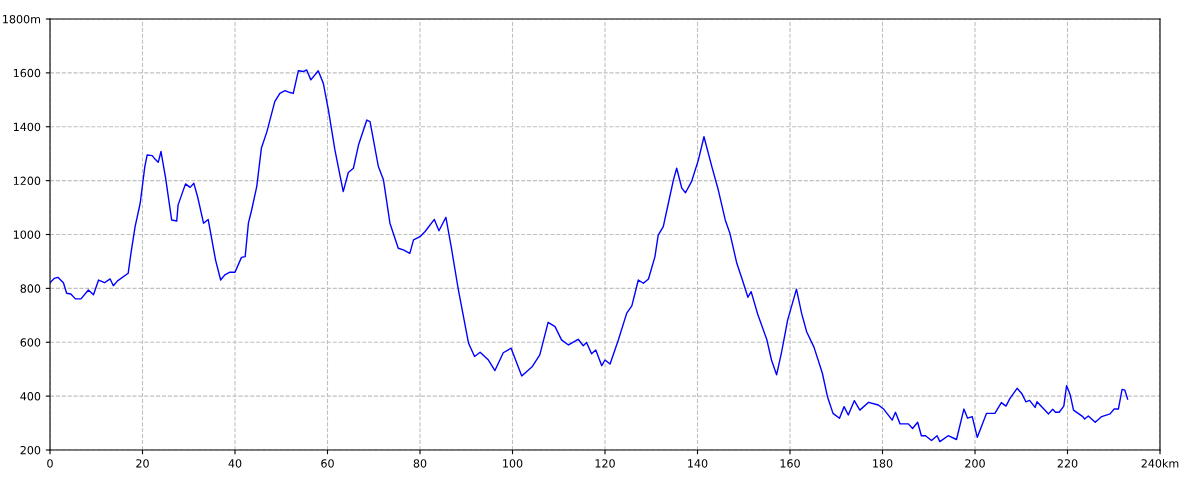 The width and height of the screenshot is (1200, 480). What do you see at coordinates (30, 342) in the screenshot?
I see `y-tick-label: 600` at bounding box center [30, 342].